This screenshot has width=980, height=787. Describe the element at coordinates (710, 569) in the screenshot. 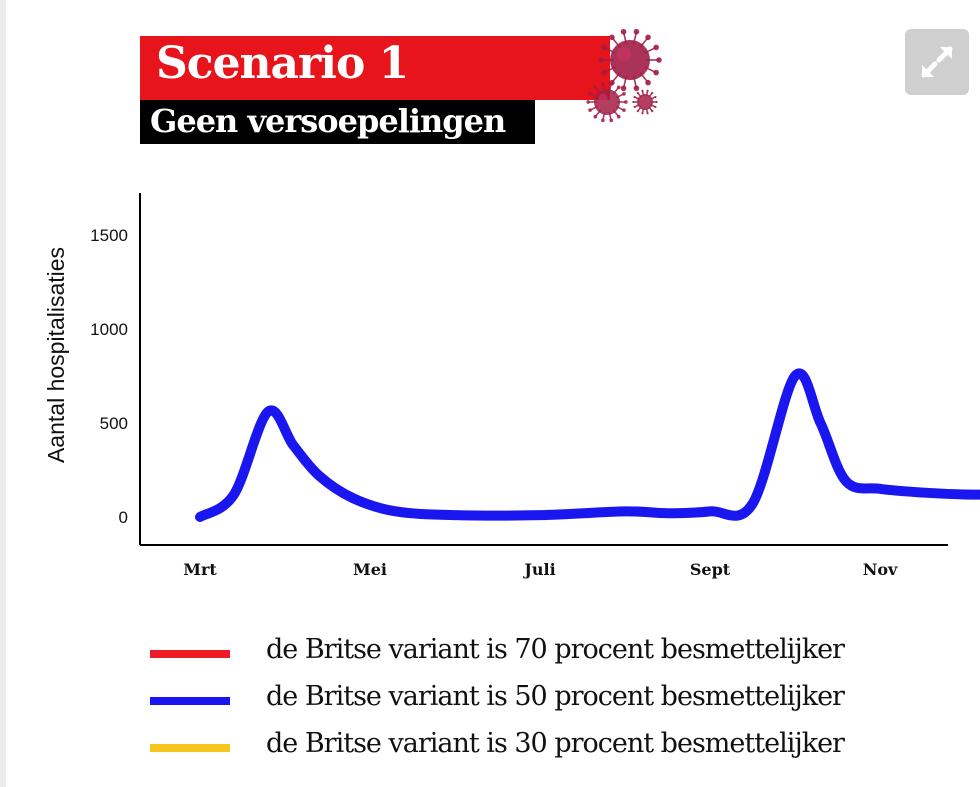

I see `x-tick-label: Sept` at that location.